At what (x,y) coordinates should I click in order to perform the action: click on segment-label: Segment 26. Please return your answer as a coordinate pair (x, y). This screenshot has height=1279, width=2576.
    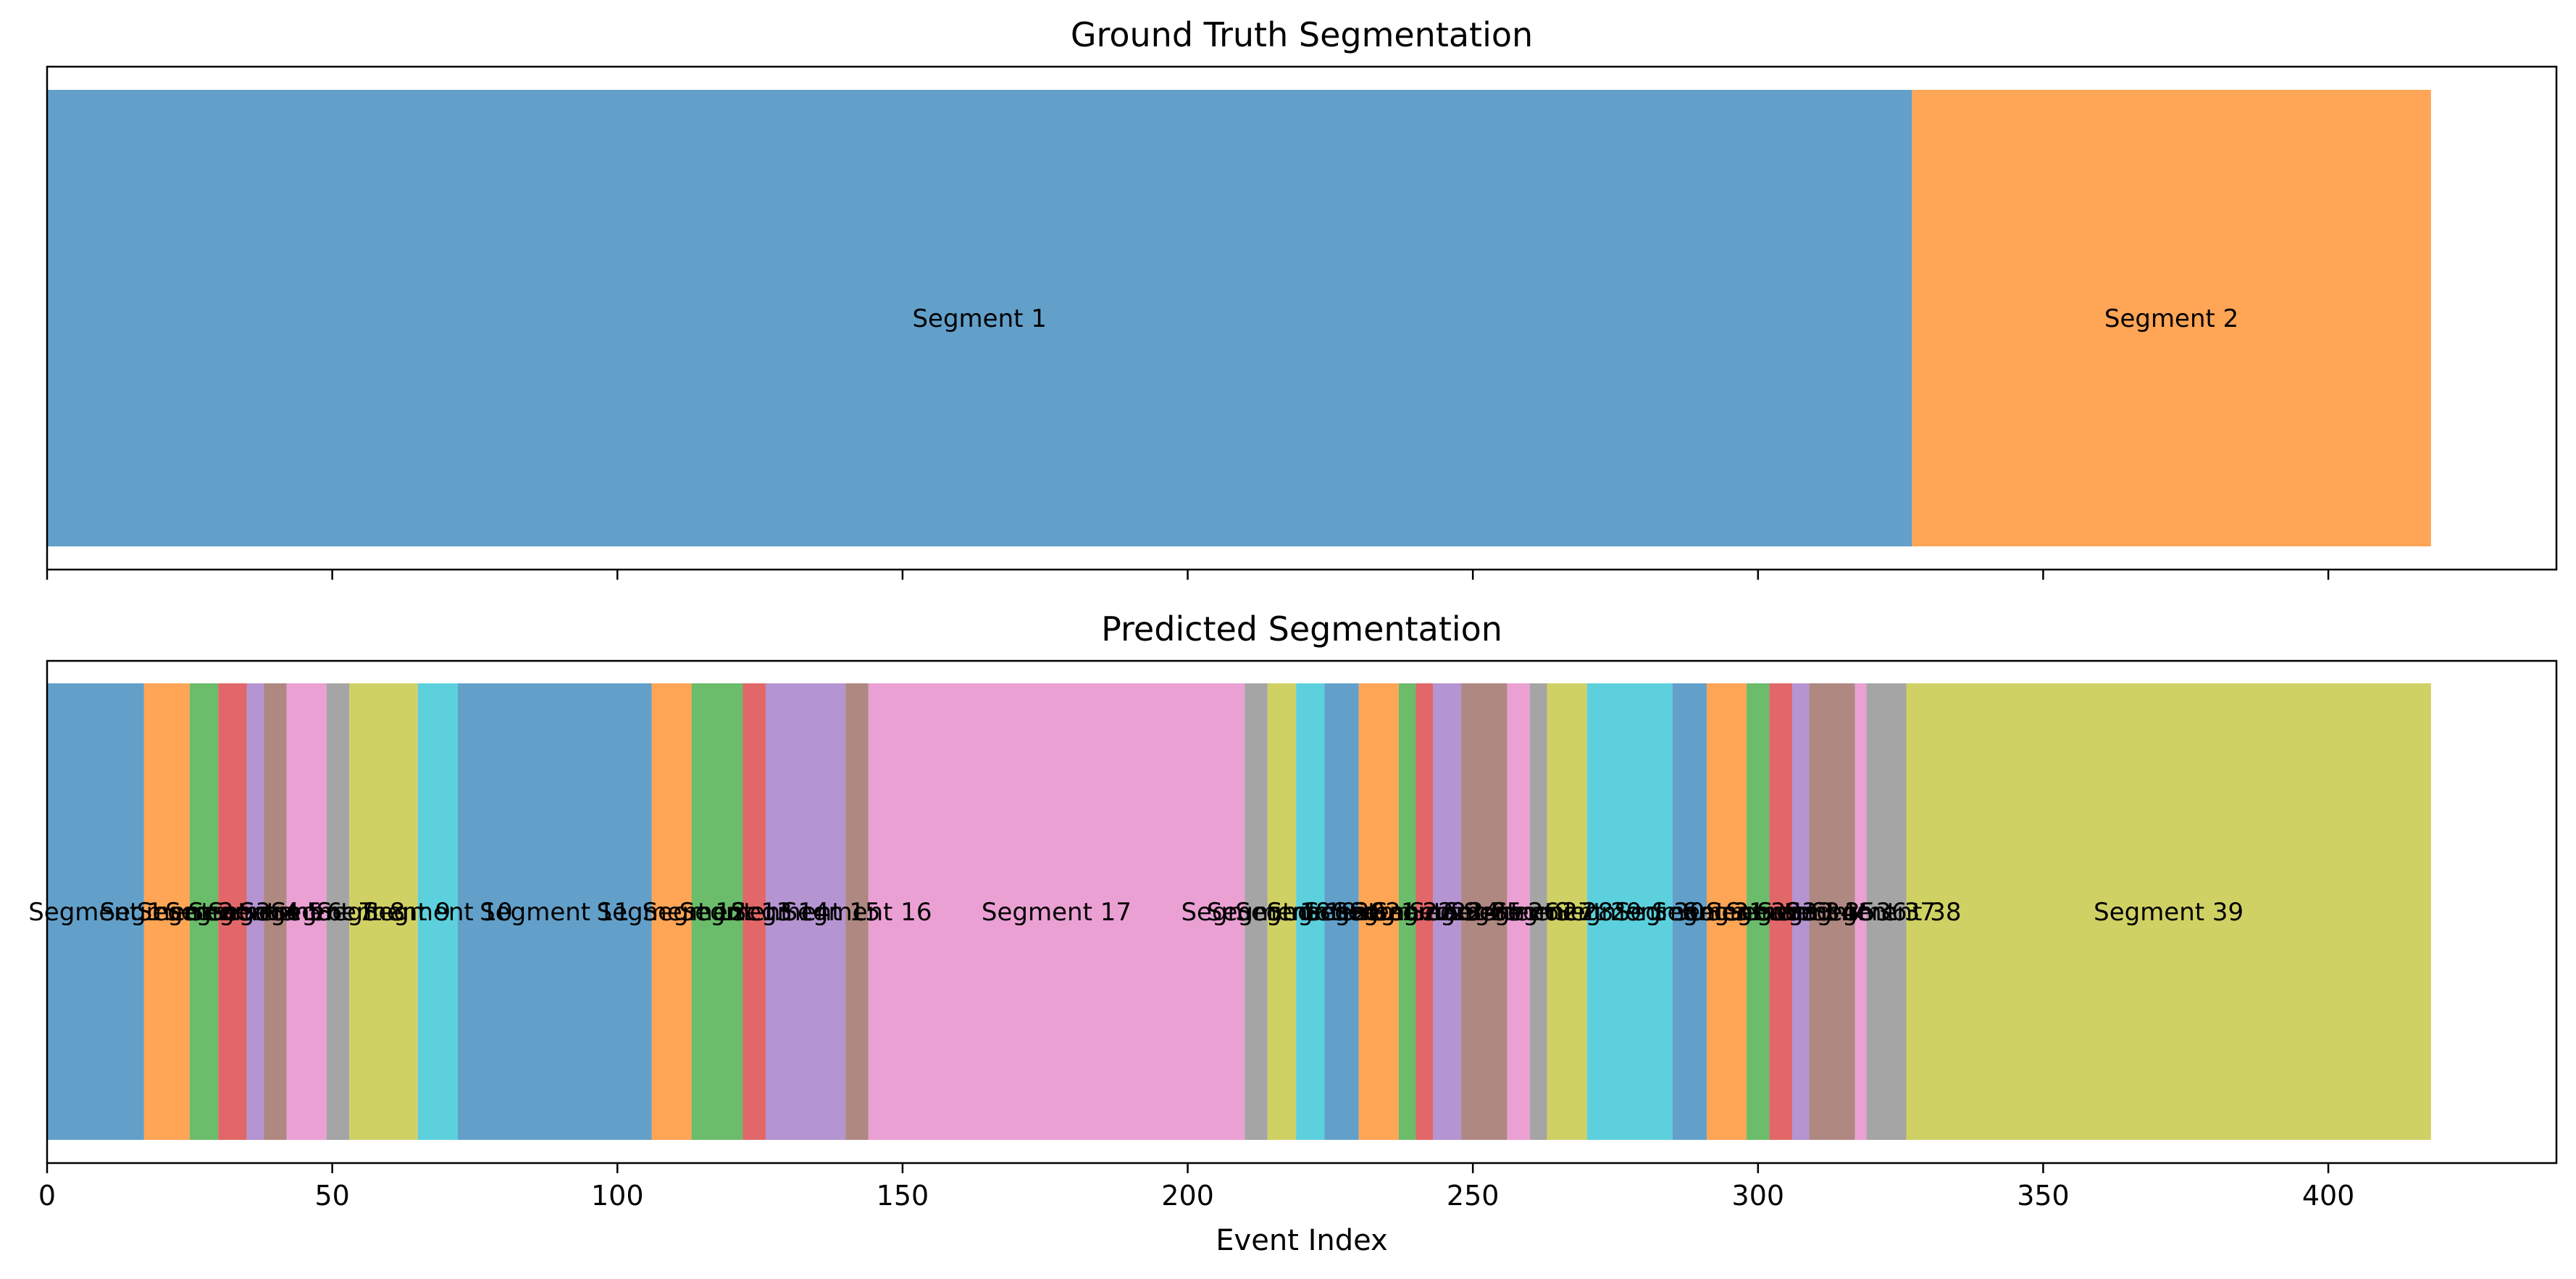
    Looking at the image, I should click on (1484, 912).